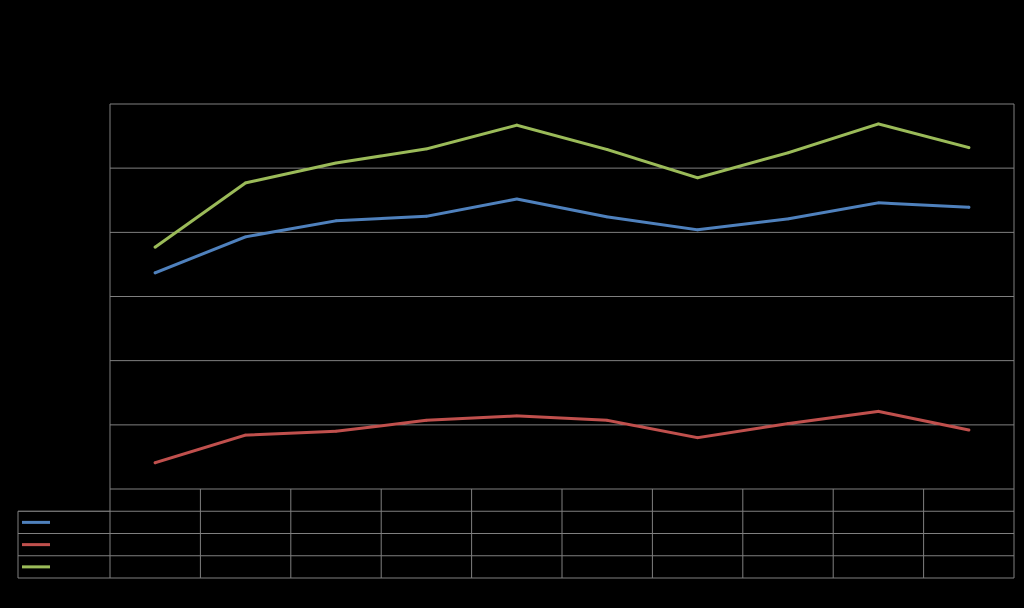 This screenshot has height=608, width=1024. I want to click on series-1-line, so click(562, 236).